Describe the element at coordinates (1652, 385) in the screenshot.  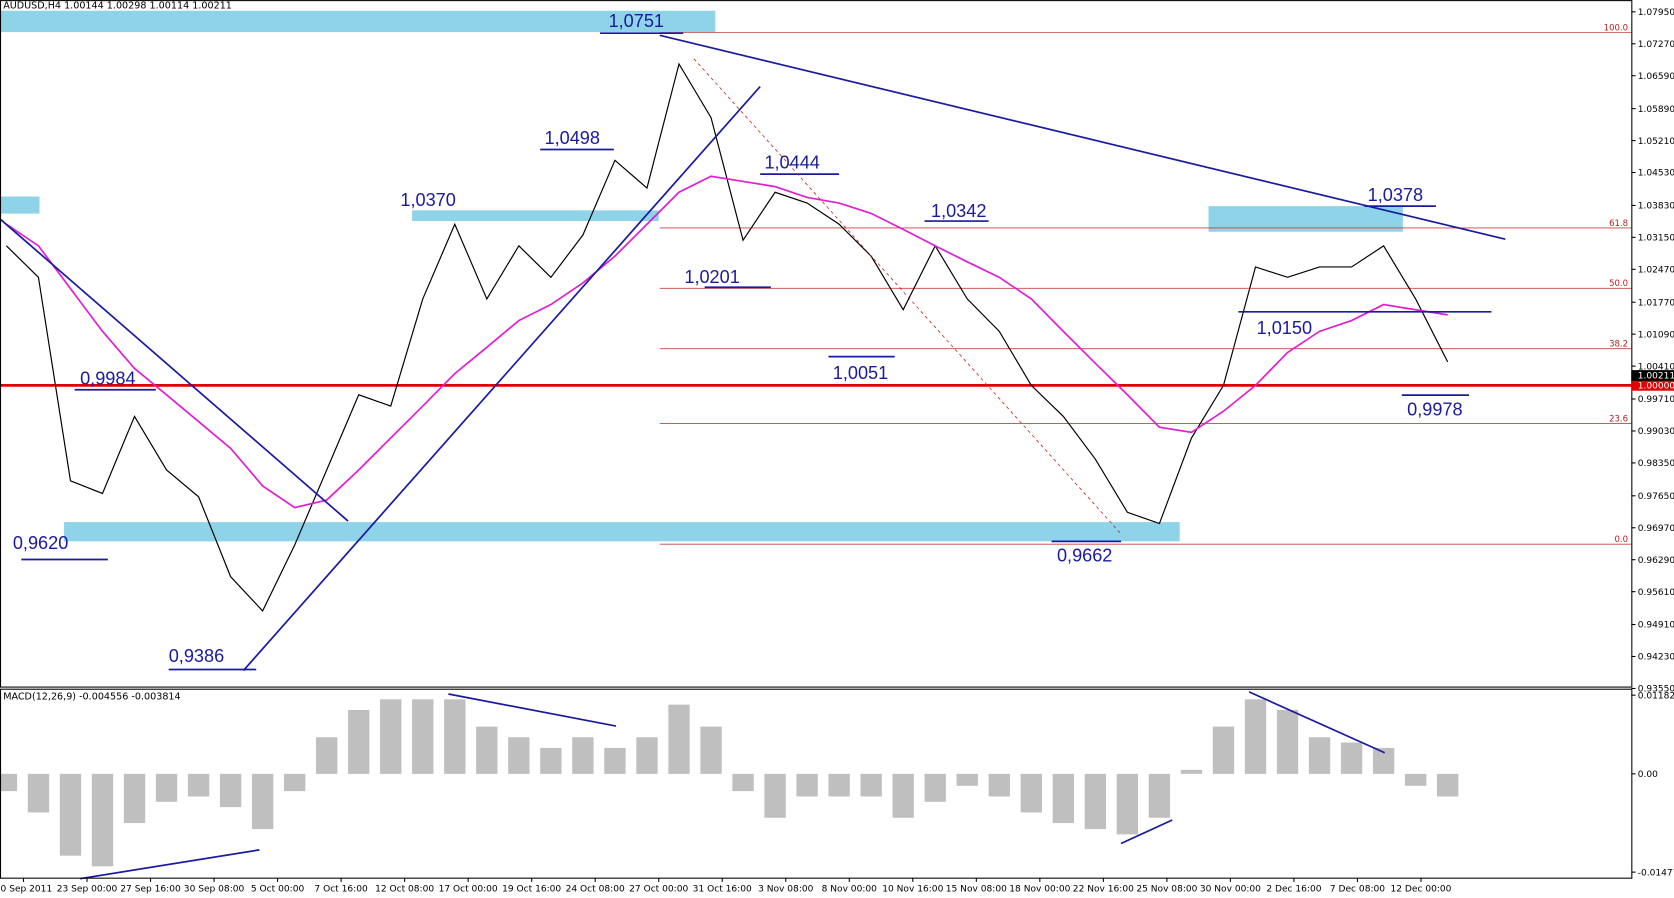
I see `level-box` at that location.